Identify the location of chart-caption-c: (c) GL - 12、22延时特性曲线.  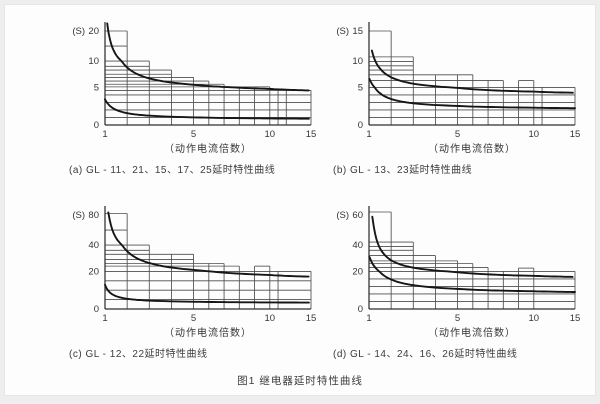
(138, 354).